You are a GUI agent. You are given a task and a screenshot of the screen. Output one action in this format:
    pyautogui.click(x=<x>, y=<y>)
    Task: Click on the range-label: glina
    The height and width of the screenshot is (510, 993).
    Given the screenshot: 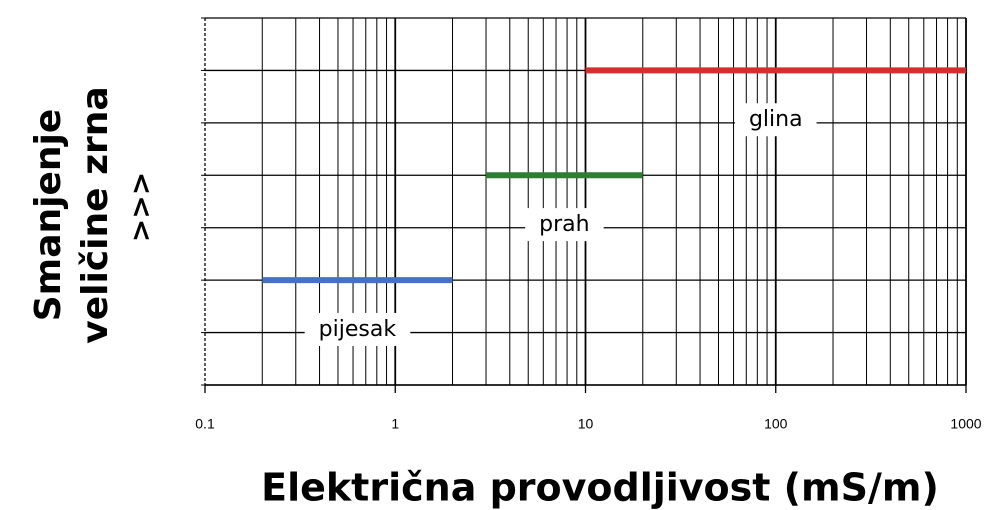 What is the action you would take?
    pyautogui.click(x=776, y=119)
    